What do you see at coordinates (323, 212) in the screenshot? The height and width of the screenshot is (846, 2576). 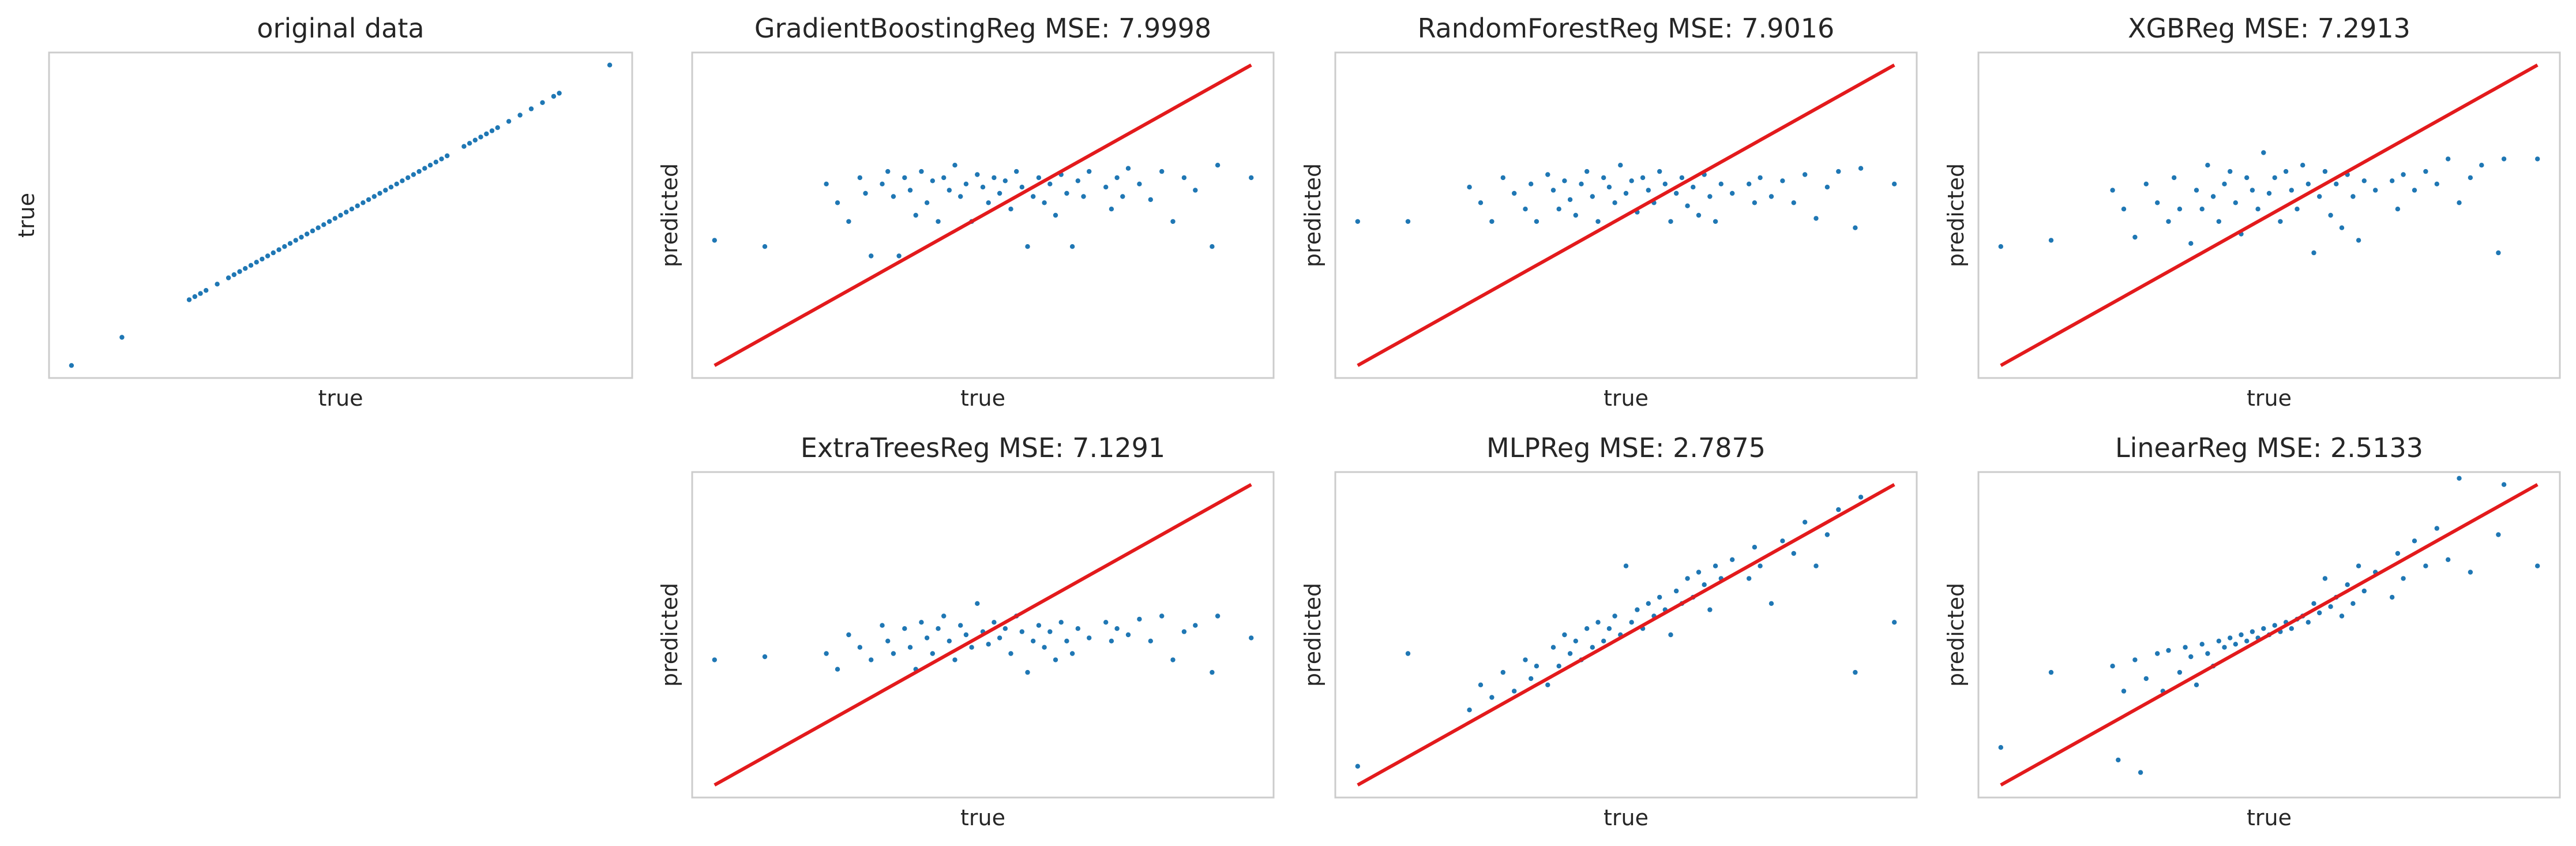 I see `subplot: original data true true` at bounding box center [323, 212].